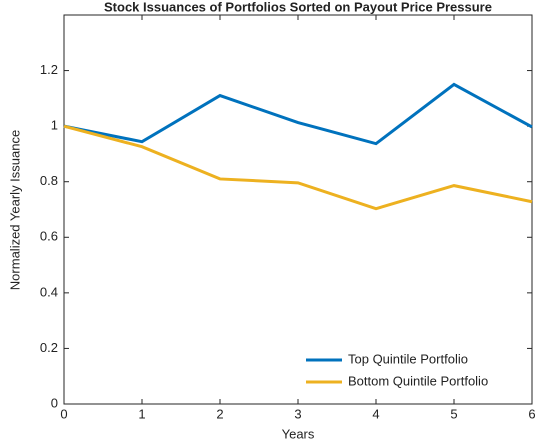 Image resolution: width=538 pixels, height=443 pixels. What do you see at coordinates (49, 69) in the screenshot?
I see `y-tick-label: 1.2` at bounding box center [49, 69].